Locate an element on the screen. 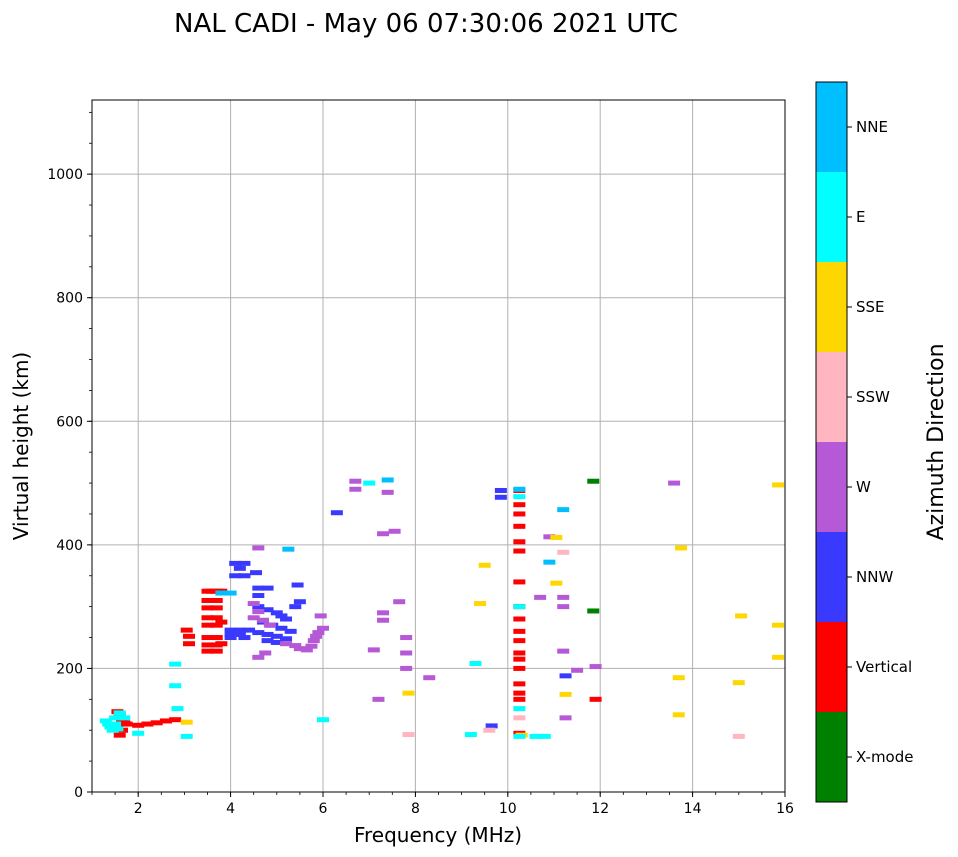 The width and height of the screenshot is (958, 857). y-tick-label: 600 is located at coordinates (69, 422).